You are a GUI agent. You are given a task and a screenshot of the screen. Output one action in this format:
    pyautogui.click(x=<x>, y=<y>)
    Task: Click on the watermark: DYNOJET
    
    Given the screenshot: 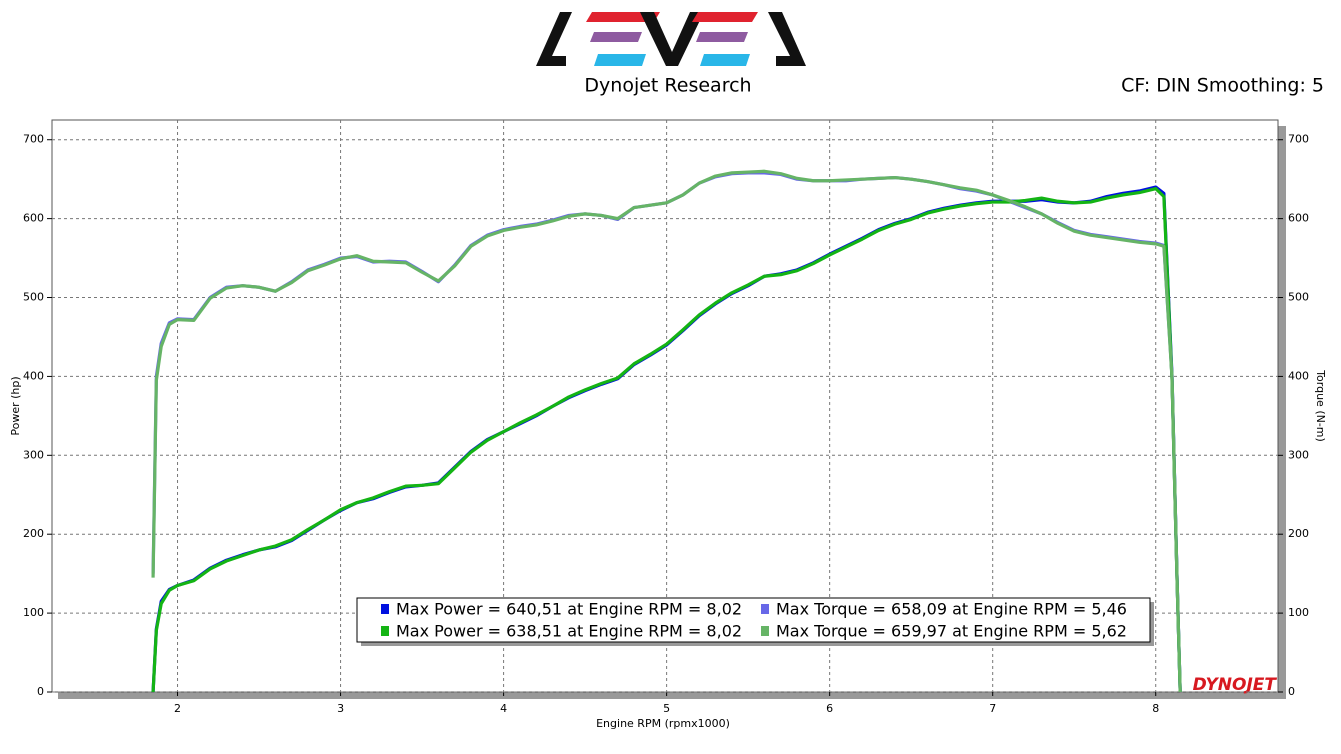 What is the action you would take?
    pyautogui.click(x=1235, y=685)
    